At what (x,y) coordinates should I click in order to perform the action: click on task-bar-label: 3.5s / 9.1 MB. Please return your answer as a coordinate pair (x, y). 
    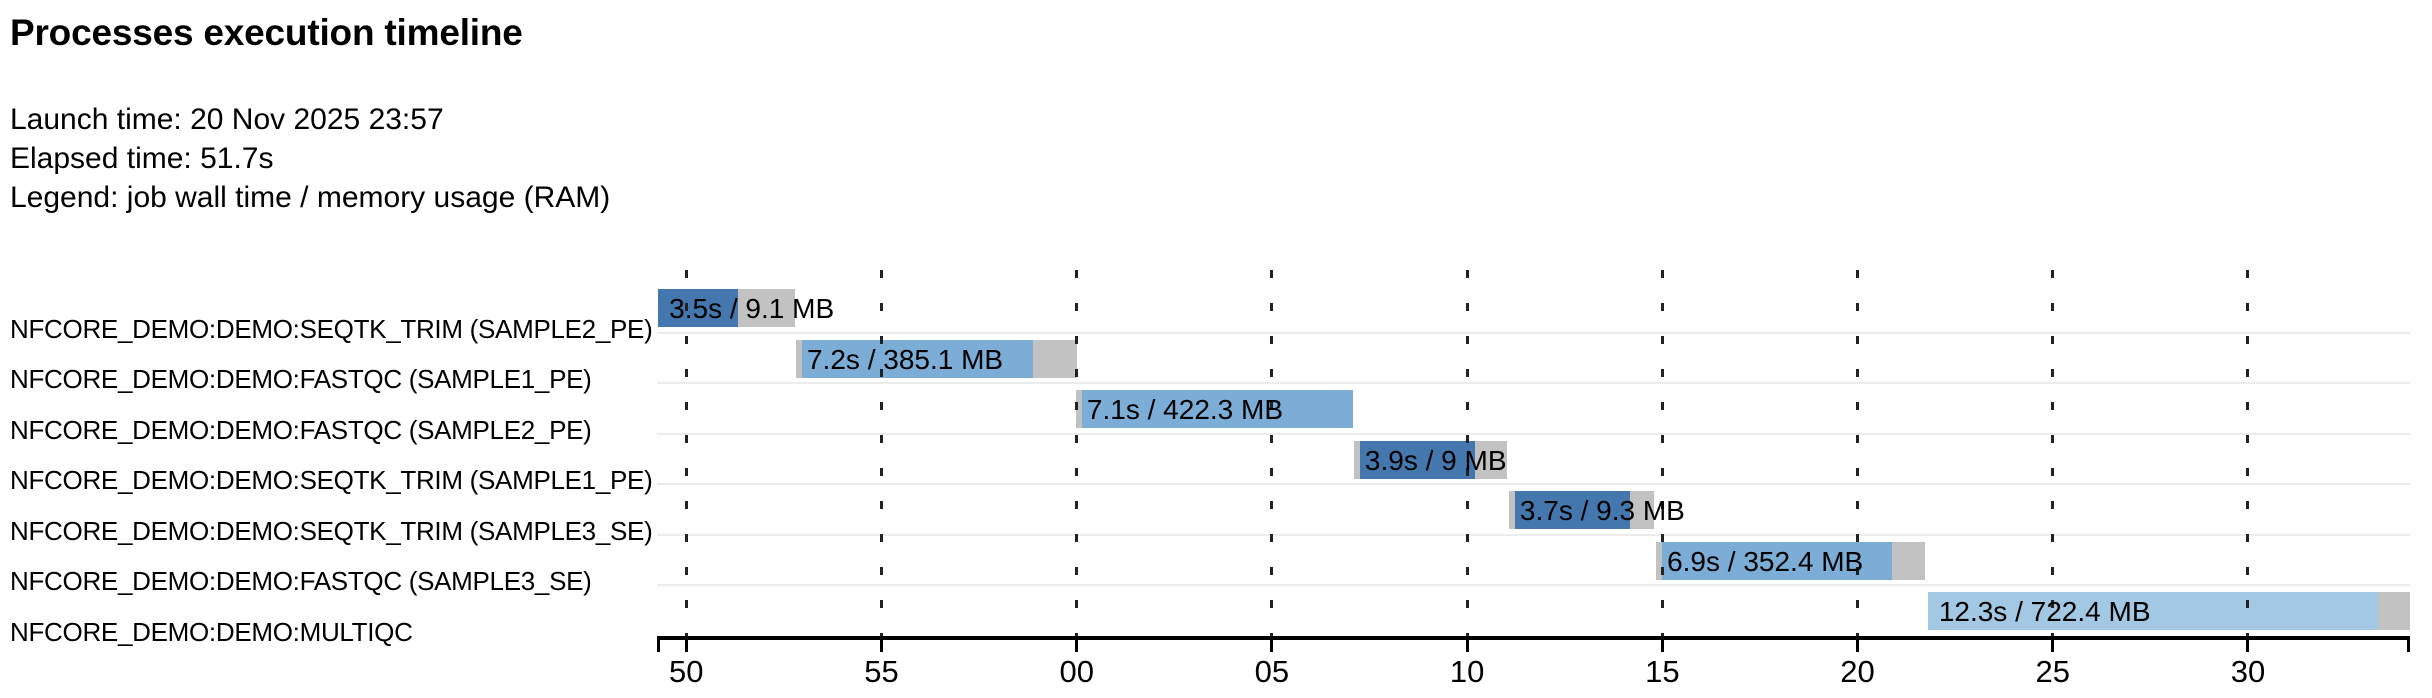
    Looking at the image, I should click on (752, 308).